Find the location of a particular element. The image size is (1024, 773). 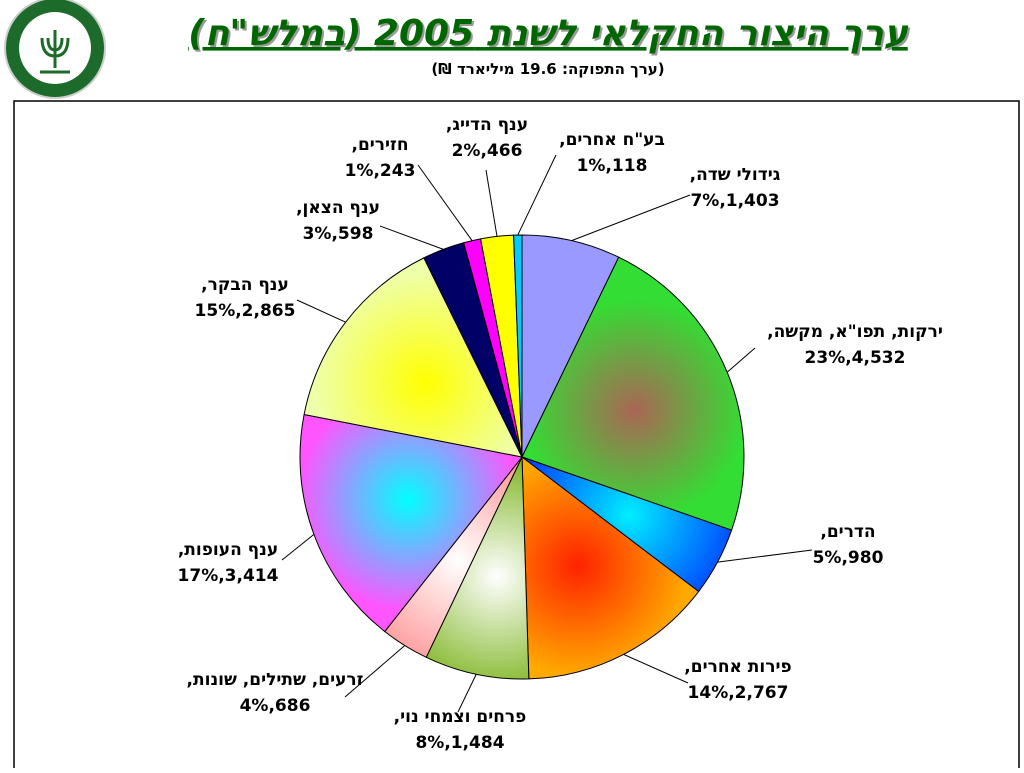

value-label: 2%,466 is located at coordinates (487, 151).